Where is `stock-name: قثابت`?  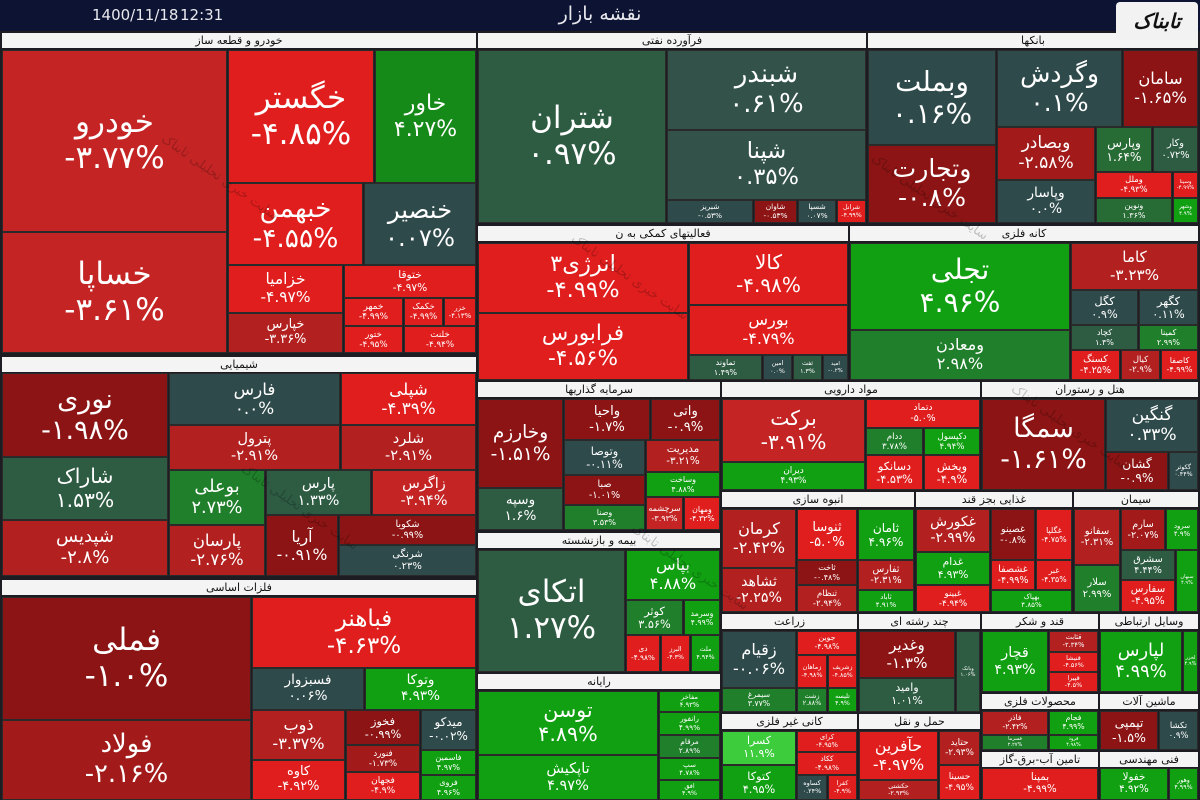 stock-name: قثابت is located at coordinates (1073, 636).